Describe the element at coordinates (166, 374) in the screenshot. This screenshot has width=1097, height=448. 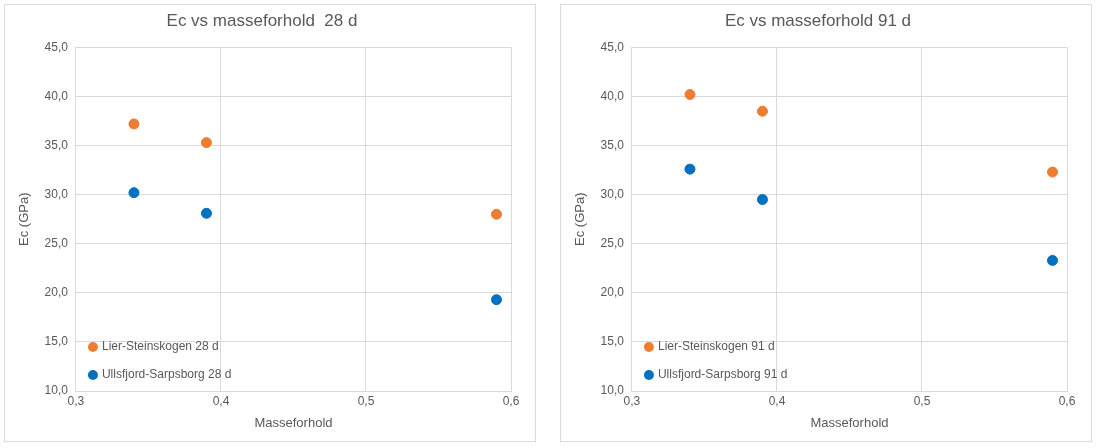
I see `legend-label: Ullsfjord-Sarpsborg 28 d` at that location.